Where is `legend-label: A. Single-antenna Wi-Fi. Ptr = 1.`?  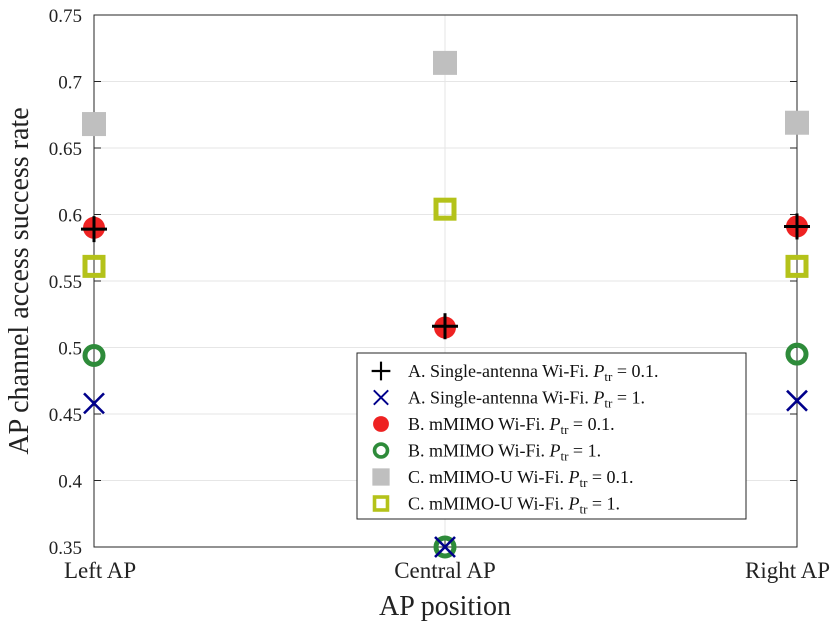
legend-label: A. Single-antenna Wi-Fi. Ptr = 1. is located at coordinates (526, 399).